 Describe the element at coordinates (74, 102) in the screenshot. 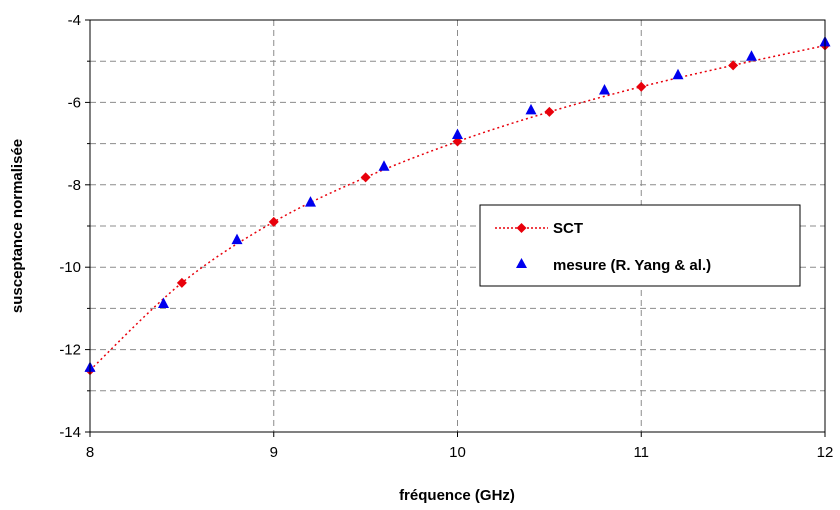

I see `y-tick-label: -6` at that location.